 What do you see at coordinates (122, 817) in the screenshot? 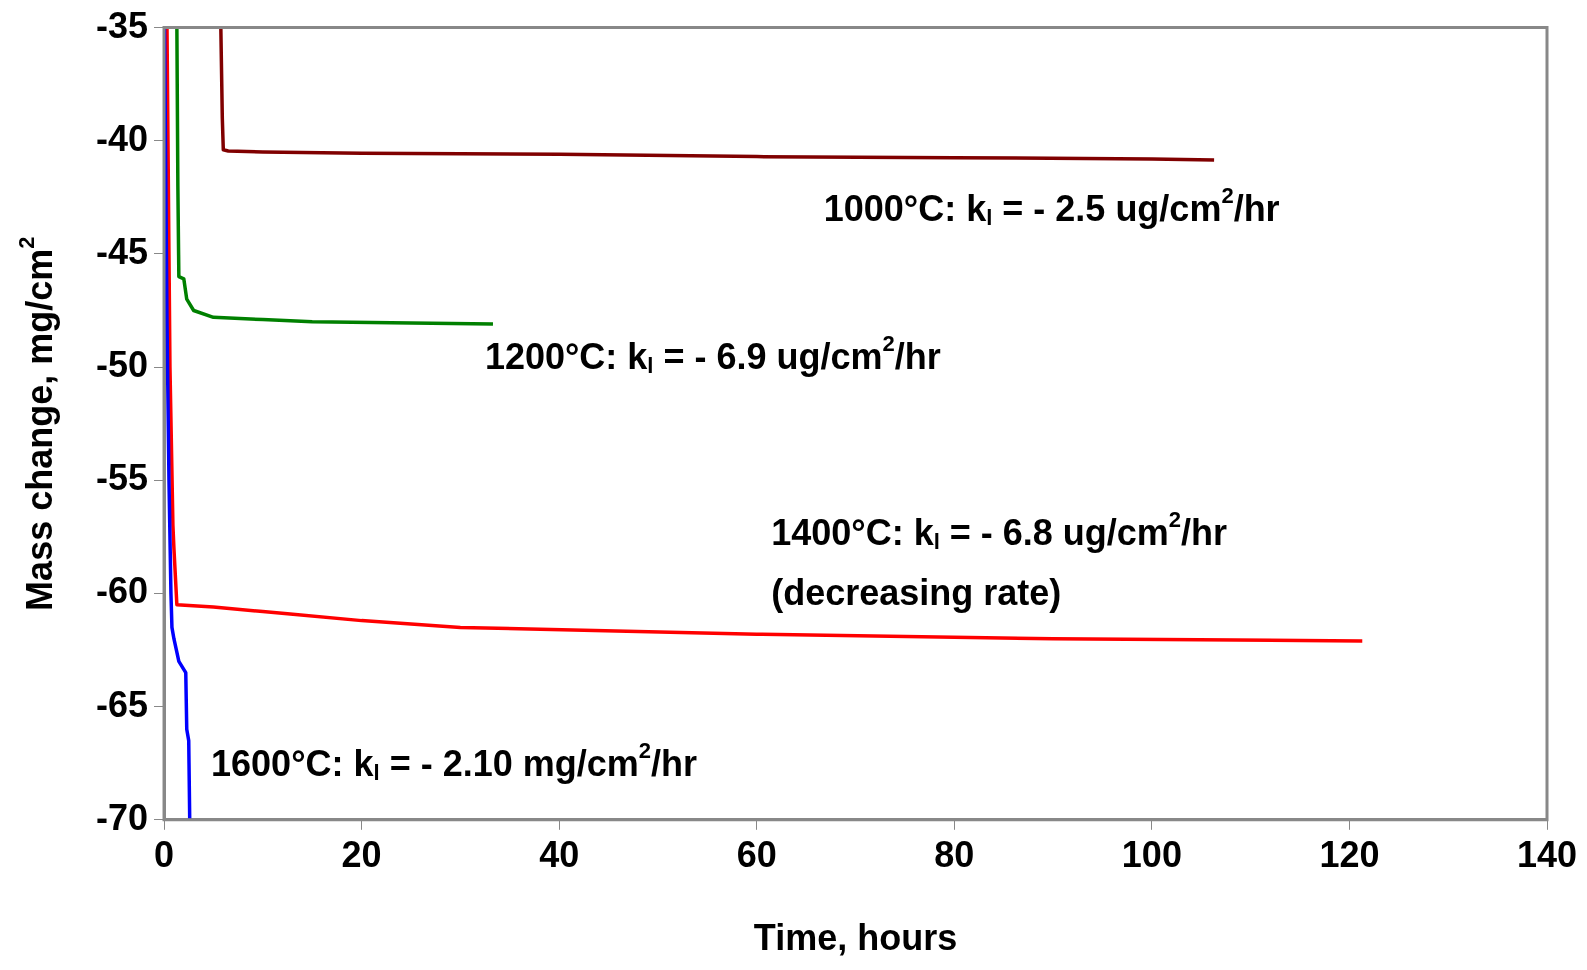
I see `y-tick-label: -70` at bounding box center [122, 817].